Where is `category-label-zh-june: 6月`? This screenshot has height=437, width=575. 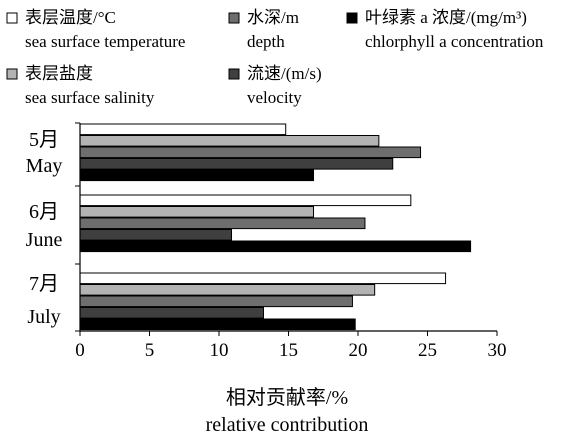
category-label-zh-june: 6月 is located at coordinates (44, 212).